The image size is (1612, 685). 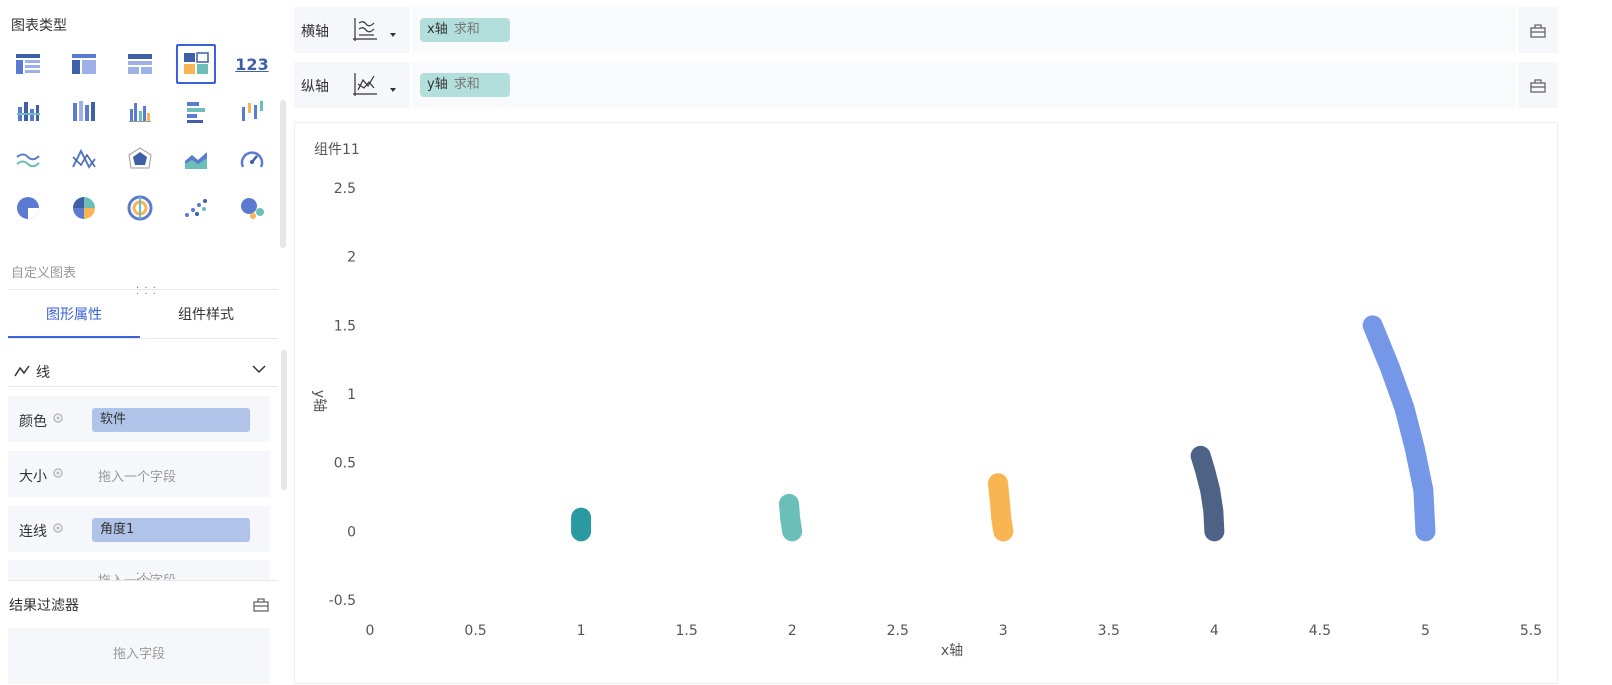 I want to click on area-chart-icon, so click(x=196, y=160).